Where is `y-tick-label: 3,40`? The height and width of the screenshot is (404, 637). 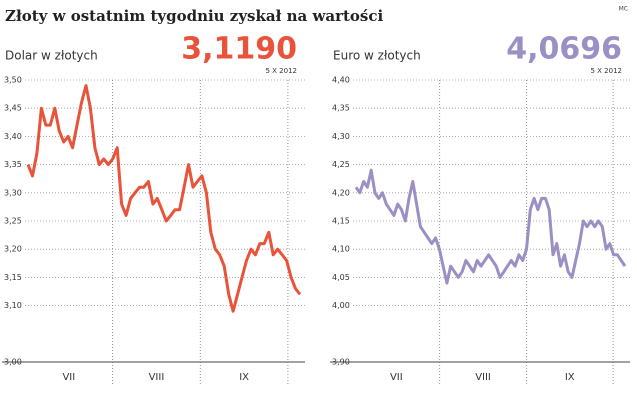 y-tick-label: 3,40 is located at coordinates (13, 136).